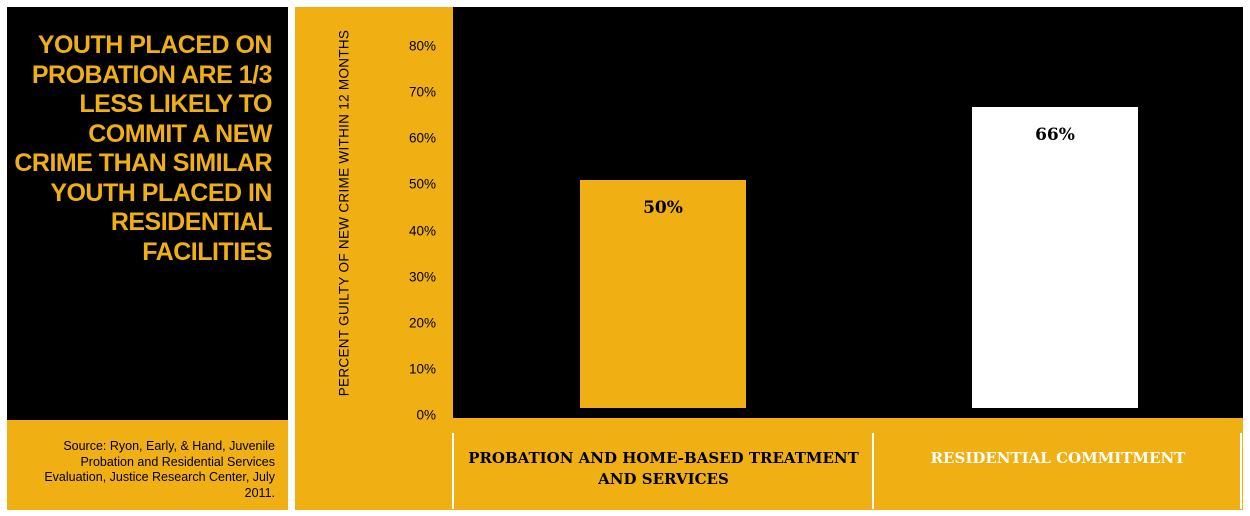  I want to click on bar-value-label: 50%, so click(663, 208).